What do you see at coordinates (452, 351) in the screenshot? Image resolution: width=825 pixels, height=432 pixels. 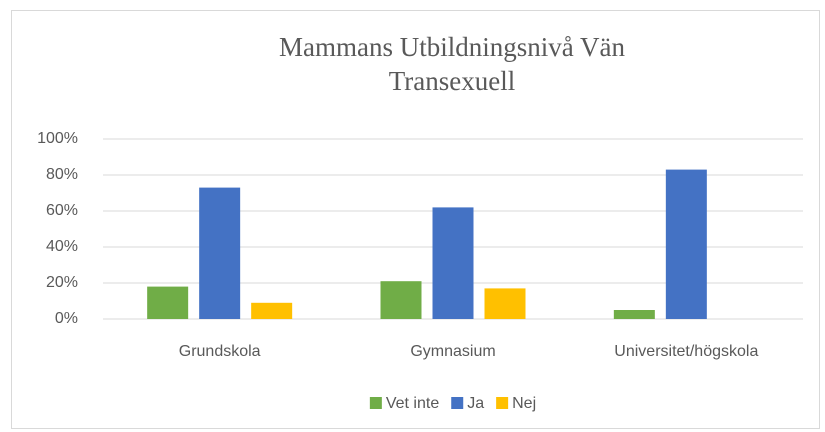 I see `x-tick-label: Gymnasium` at bounding box center [452, 351].